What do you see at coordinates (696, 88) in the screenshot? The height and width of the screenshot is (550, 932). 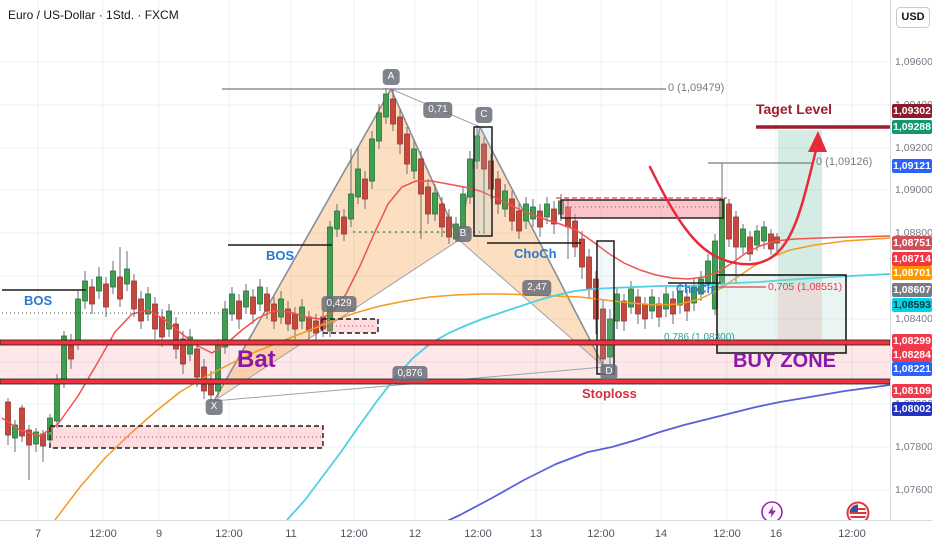 I see `fib-zero-a-label: 0 (1,09479)` at bounding box center [696, 88].